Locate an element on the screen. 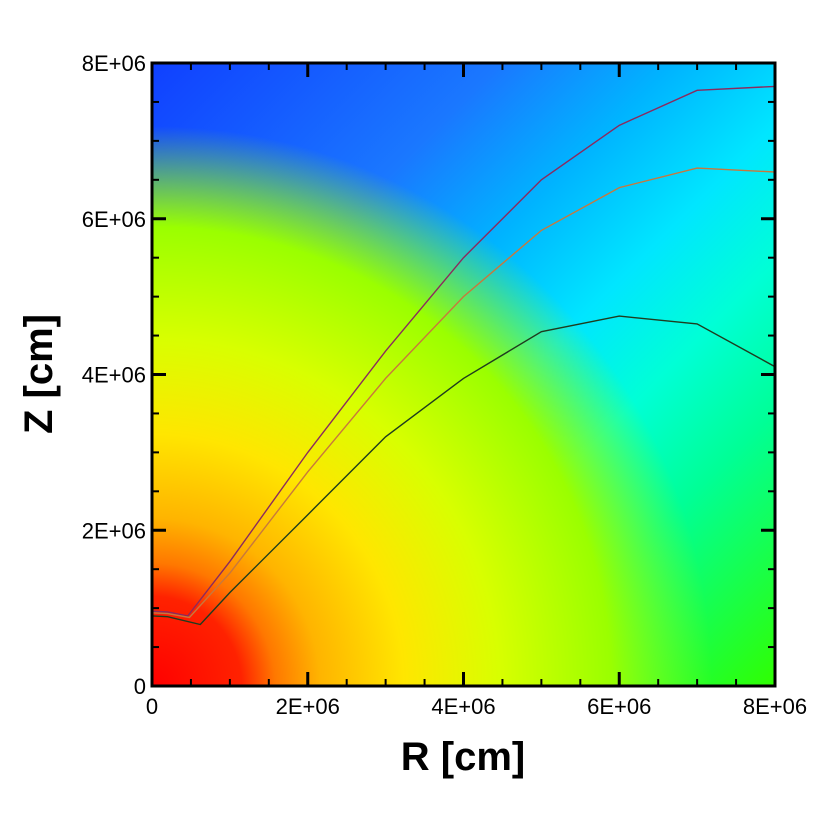 Image resolution: width=830 pixels, height=835 pixels. x-axis-title: R [cm] is located at coordinates (463, 757).